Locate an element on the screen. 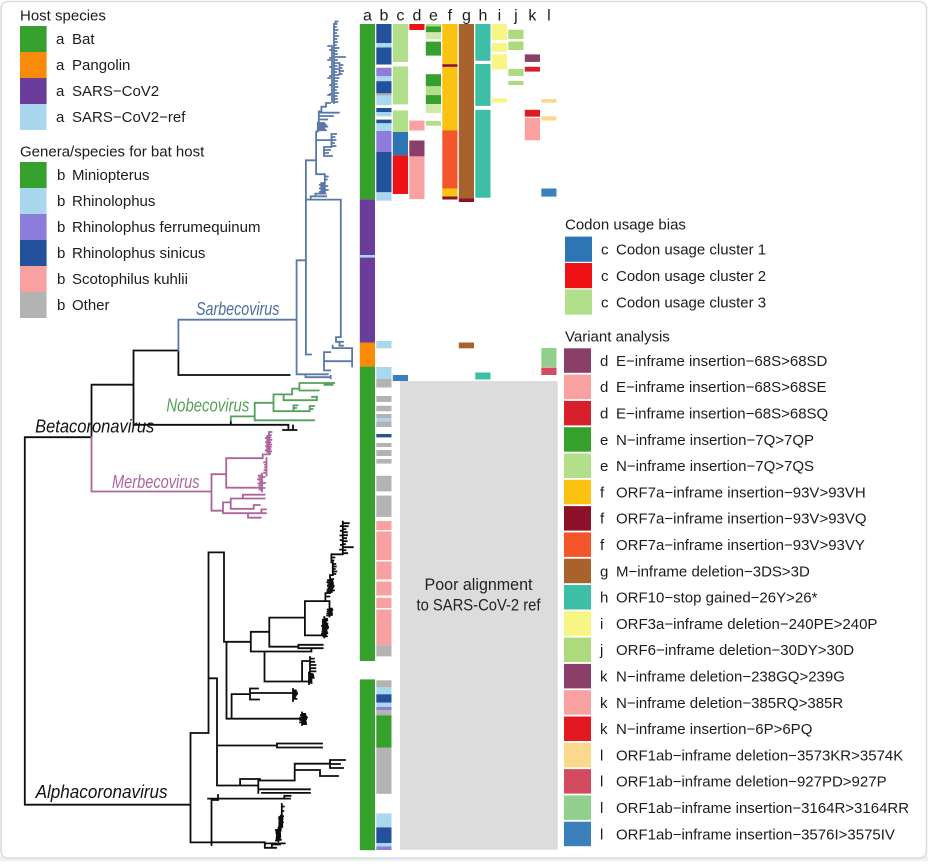  svg-text: N−inframe deletion−385RQ>385R is located at coordinates (729, 703).